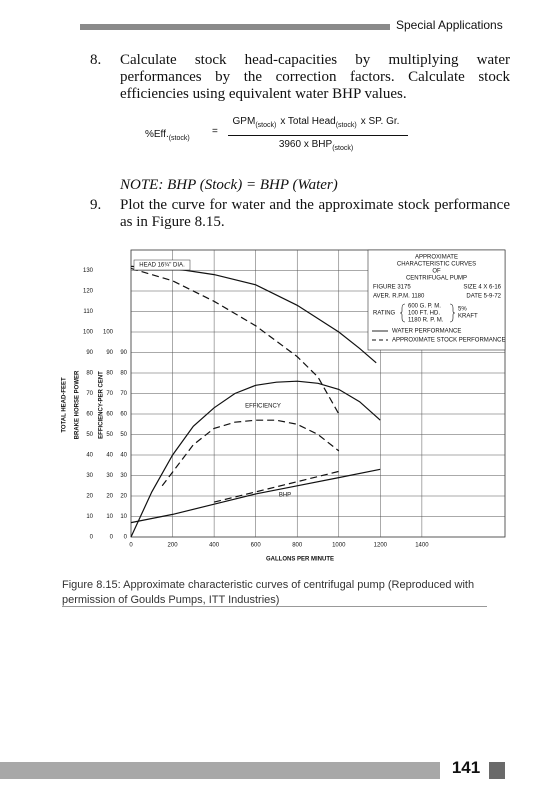 This screenshot has width=533, height=800. Describe the element at coordinates (131, 546) in the screenshot. I see `x-tick-label: 0` at that location.